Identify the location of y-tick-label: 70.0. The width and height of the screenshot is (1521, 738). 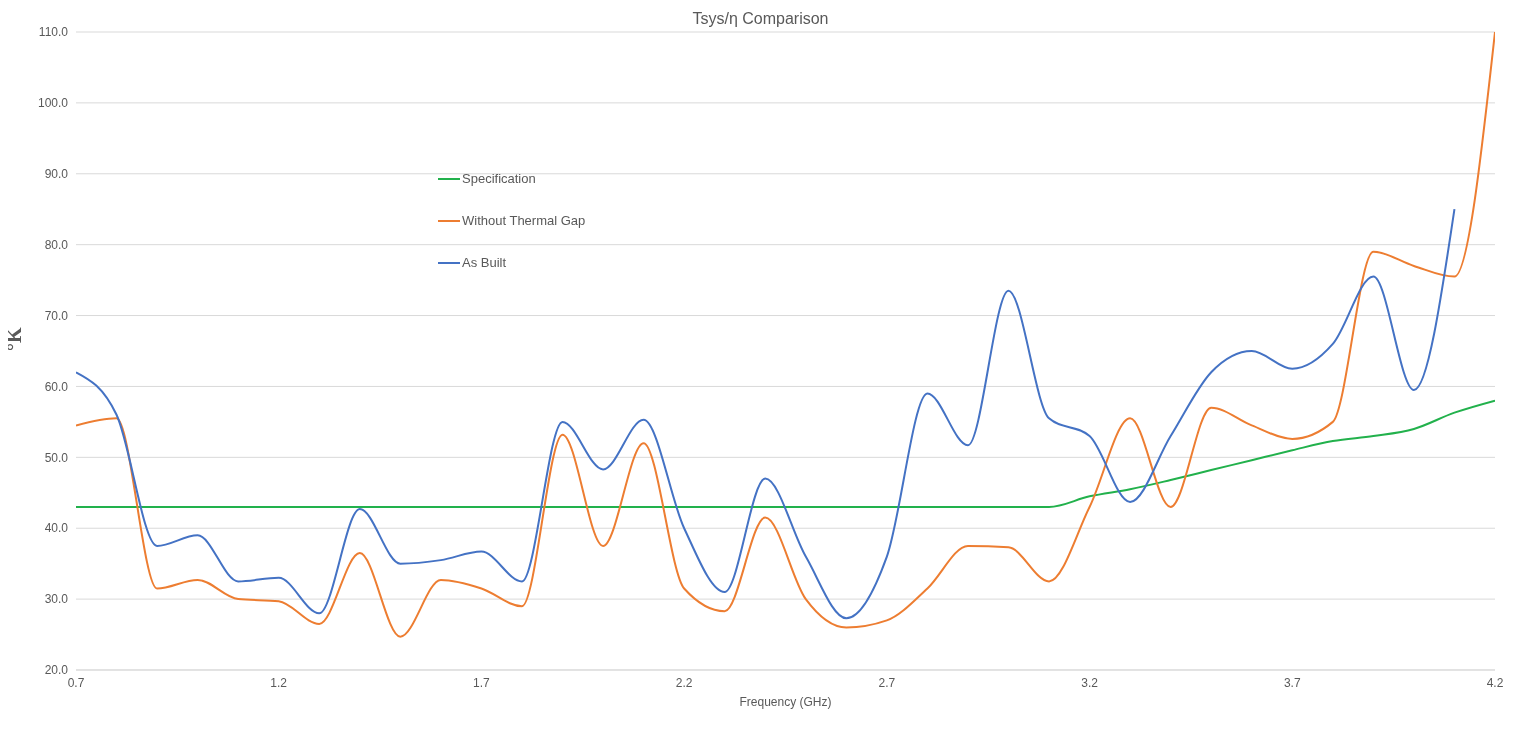
(56, 315).